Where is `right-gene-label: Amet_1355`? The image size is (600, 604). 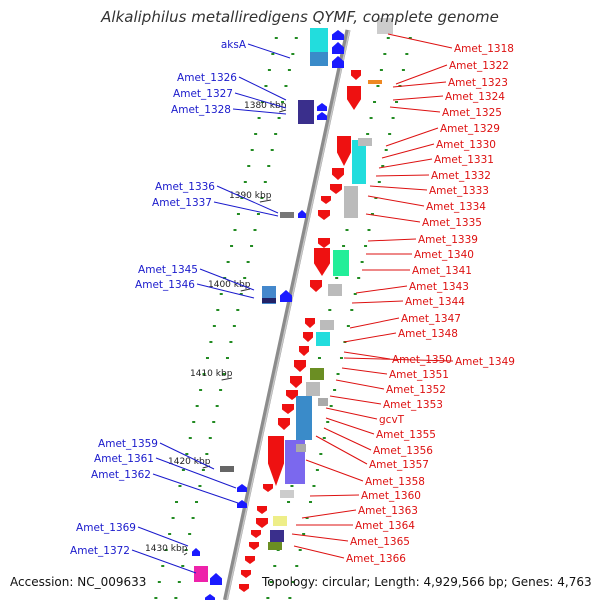
right-gene-label: Amet_1355 is located at coordinates (406, 435).